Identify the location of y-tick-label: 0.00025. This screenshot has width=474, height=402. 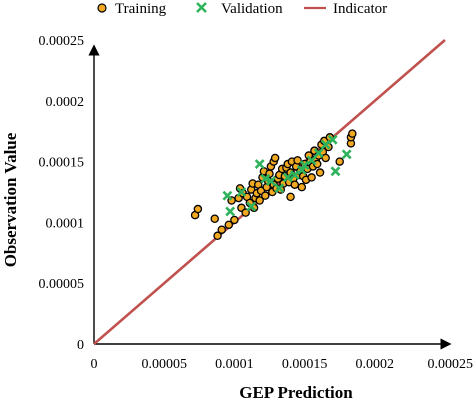
(62, 41).